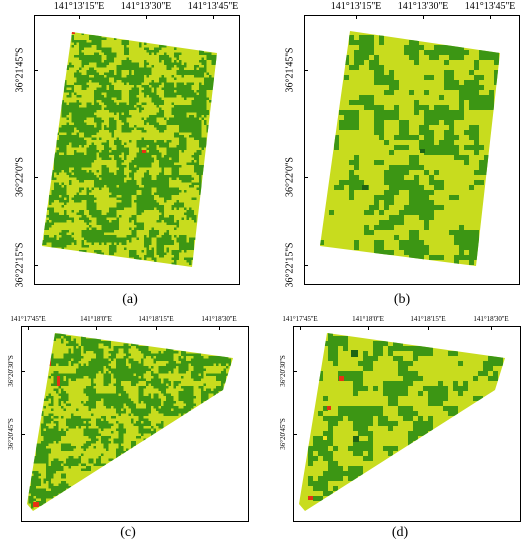 Image resolution: width=532 pixels, height=550 pixels. What do you see at coordinates (130, 422) in the screenshot?
I see `classified-map-c` at bounding box center [130, 422].